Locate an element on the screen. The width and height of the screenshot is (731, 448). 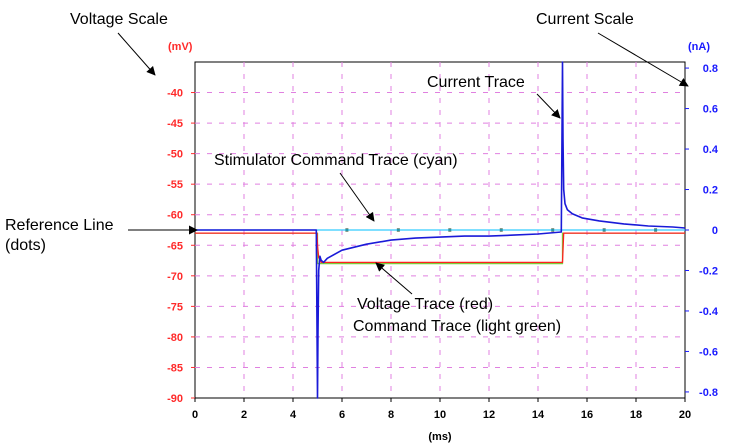
left-tick-label: -60 is located at coordinates (175, 216).